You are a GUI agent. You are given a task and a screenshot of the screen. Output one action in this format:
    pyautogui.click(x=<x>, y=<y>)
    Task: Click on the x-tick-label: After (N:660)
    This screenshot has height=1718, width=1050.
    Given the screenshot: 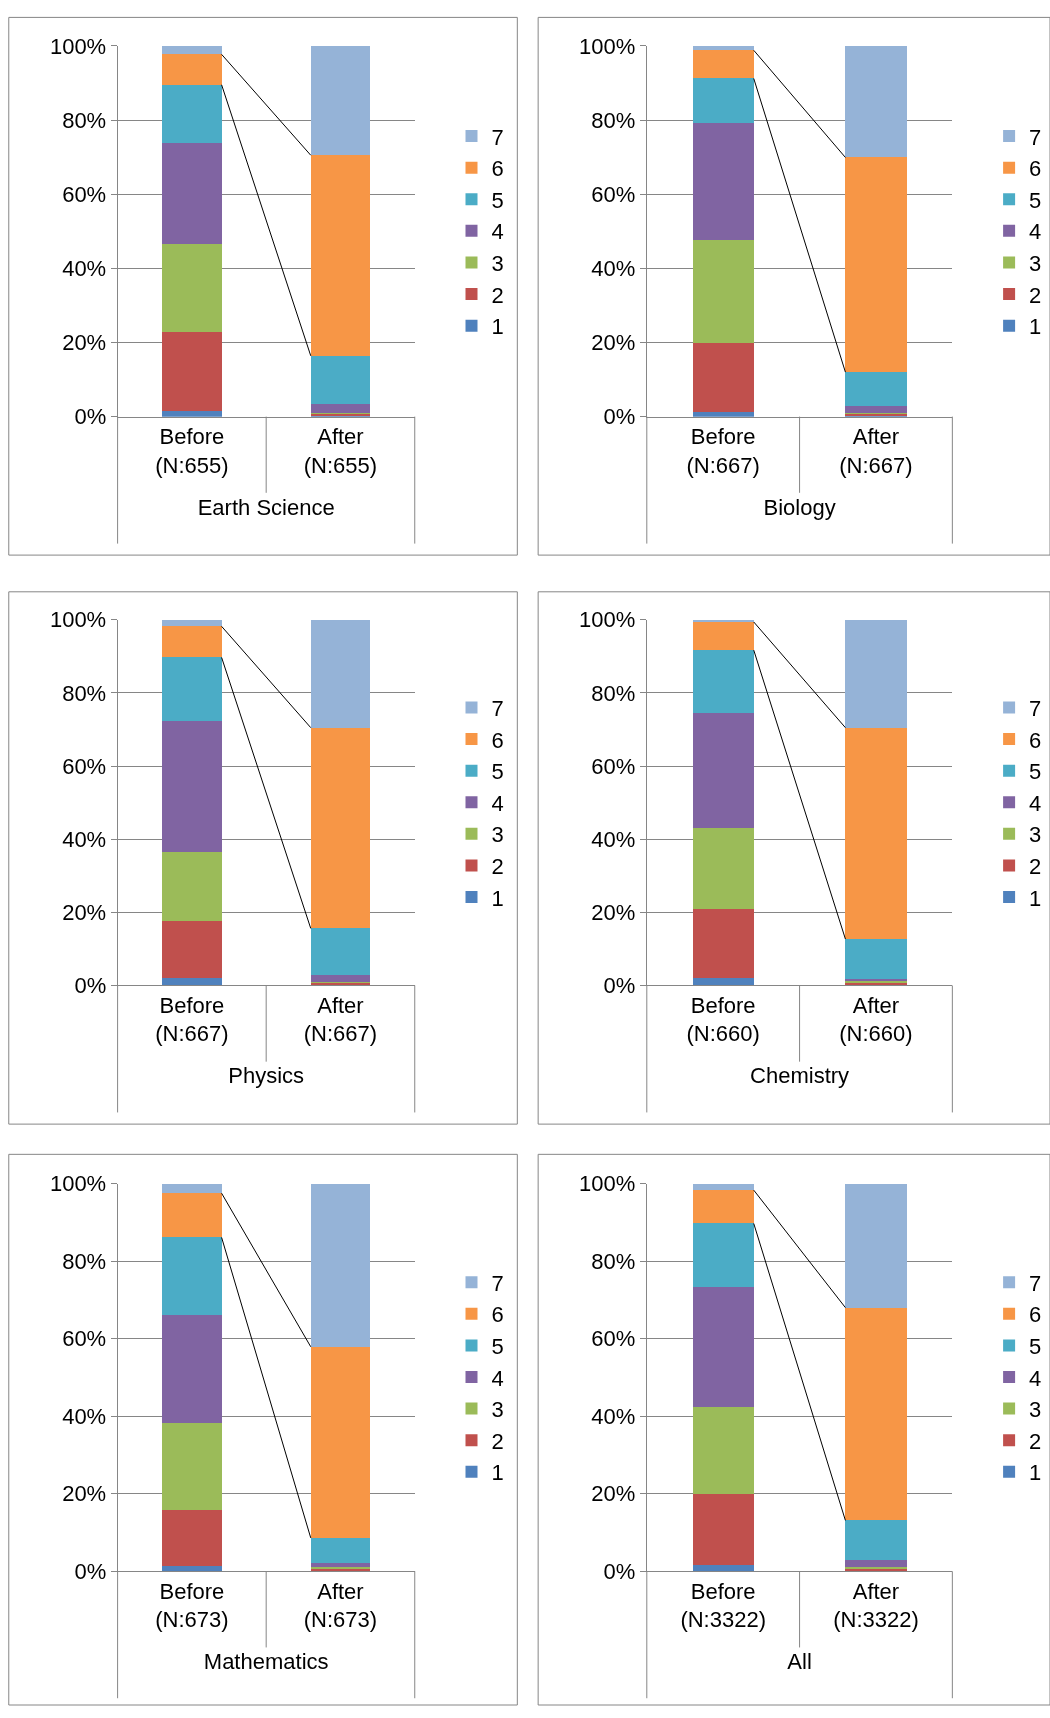 What is the action you would take?
    pyautogui.click(x=876, y=1019)
    